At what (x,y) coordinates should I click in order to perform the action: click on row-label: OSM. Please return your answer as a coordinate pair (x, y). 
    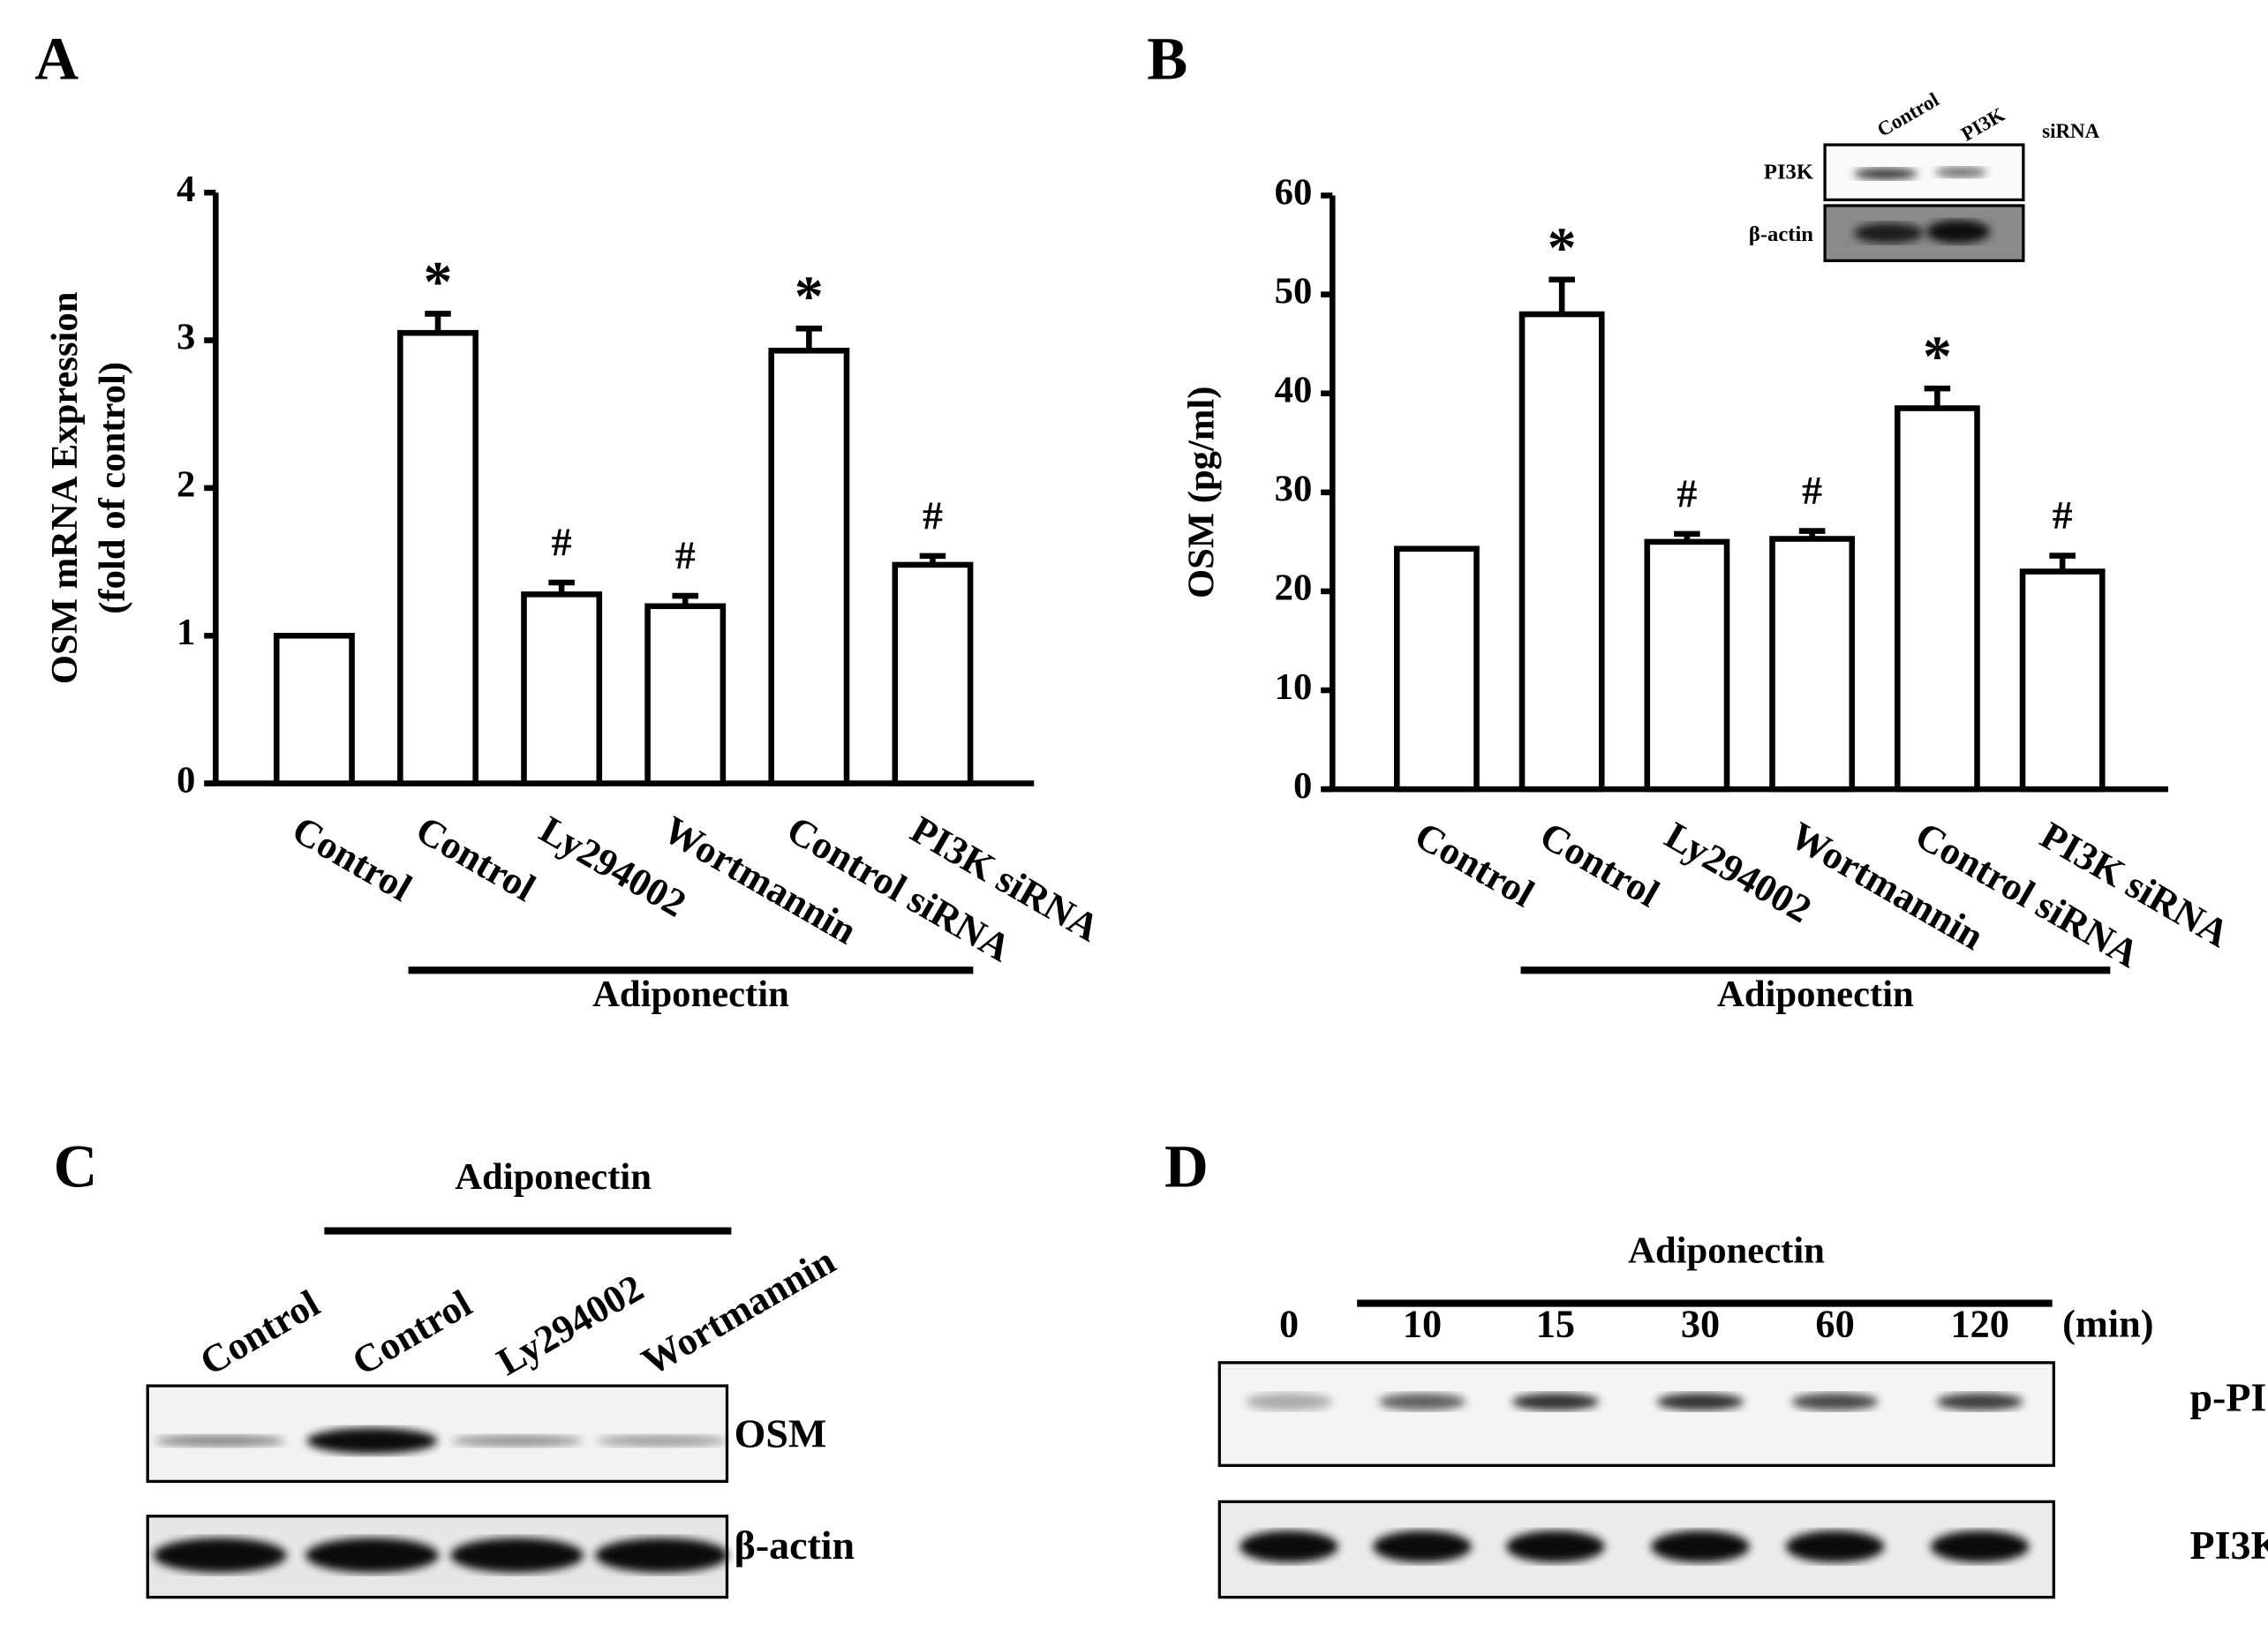
    Looking at the image, I should click on (781, 1433).